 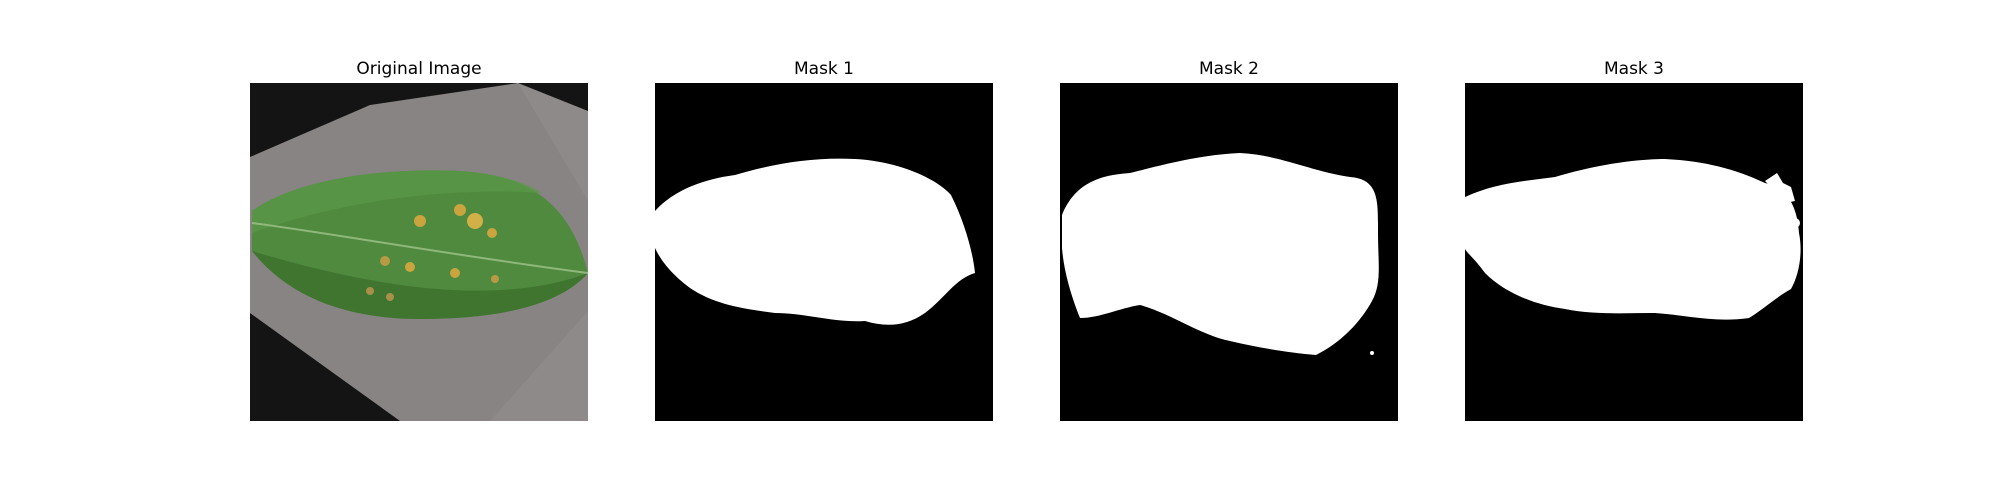 I want to click on panel-mask-1: Mask 1, so click(x=824, y=238).